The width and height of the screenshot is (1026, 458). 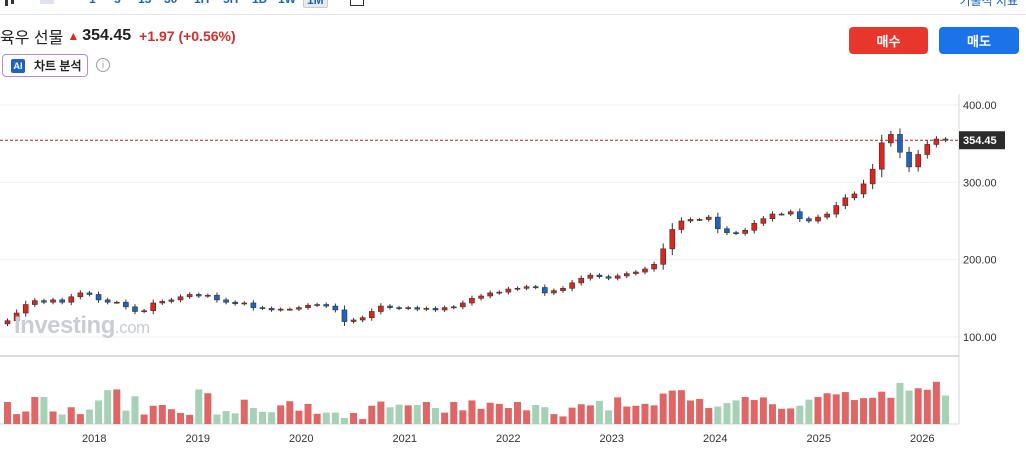 What do you see at coordinates (287, 3) in the screenshot?
I see `timeframe-1w: 1W` at bounding box center [287, 3].